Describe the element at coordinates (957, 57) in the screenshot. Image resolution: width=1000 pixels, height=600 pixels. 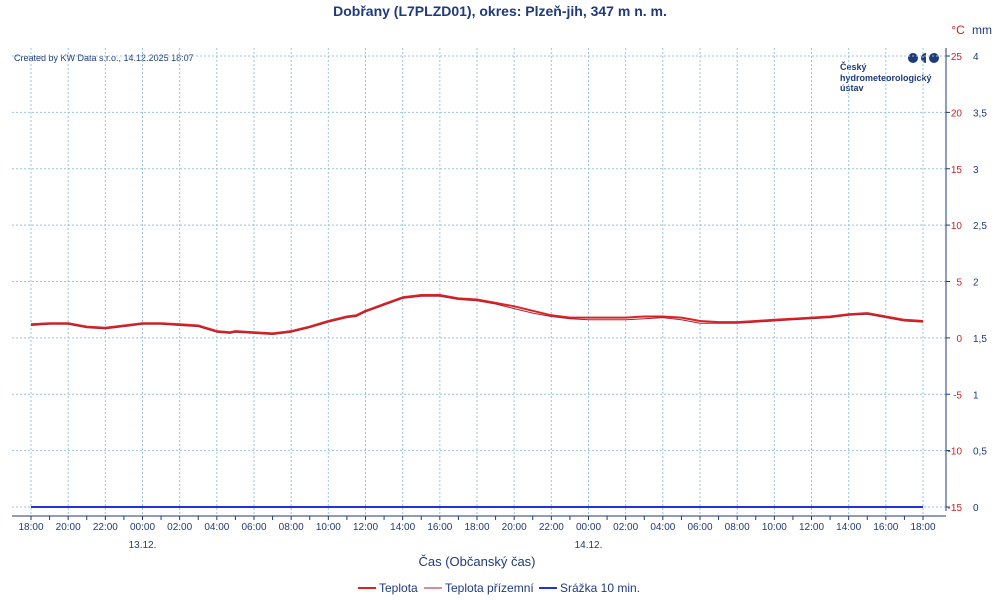
I see `y-left-tick-label: 25` at that location.